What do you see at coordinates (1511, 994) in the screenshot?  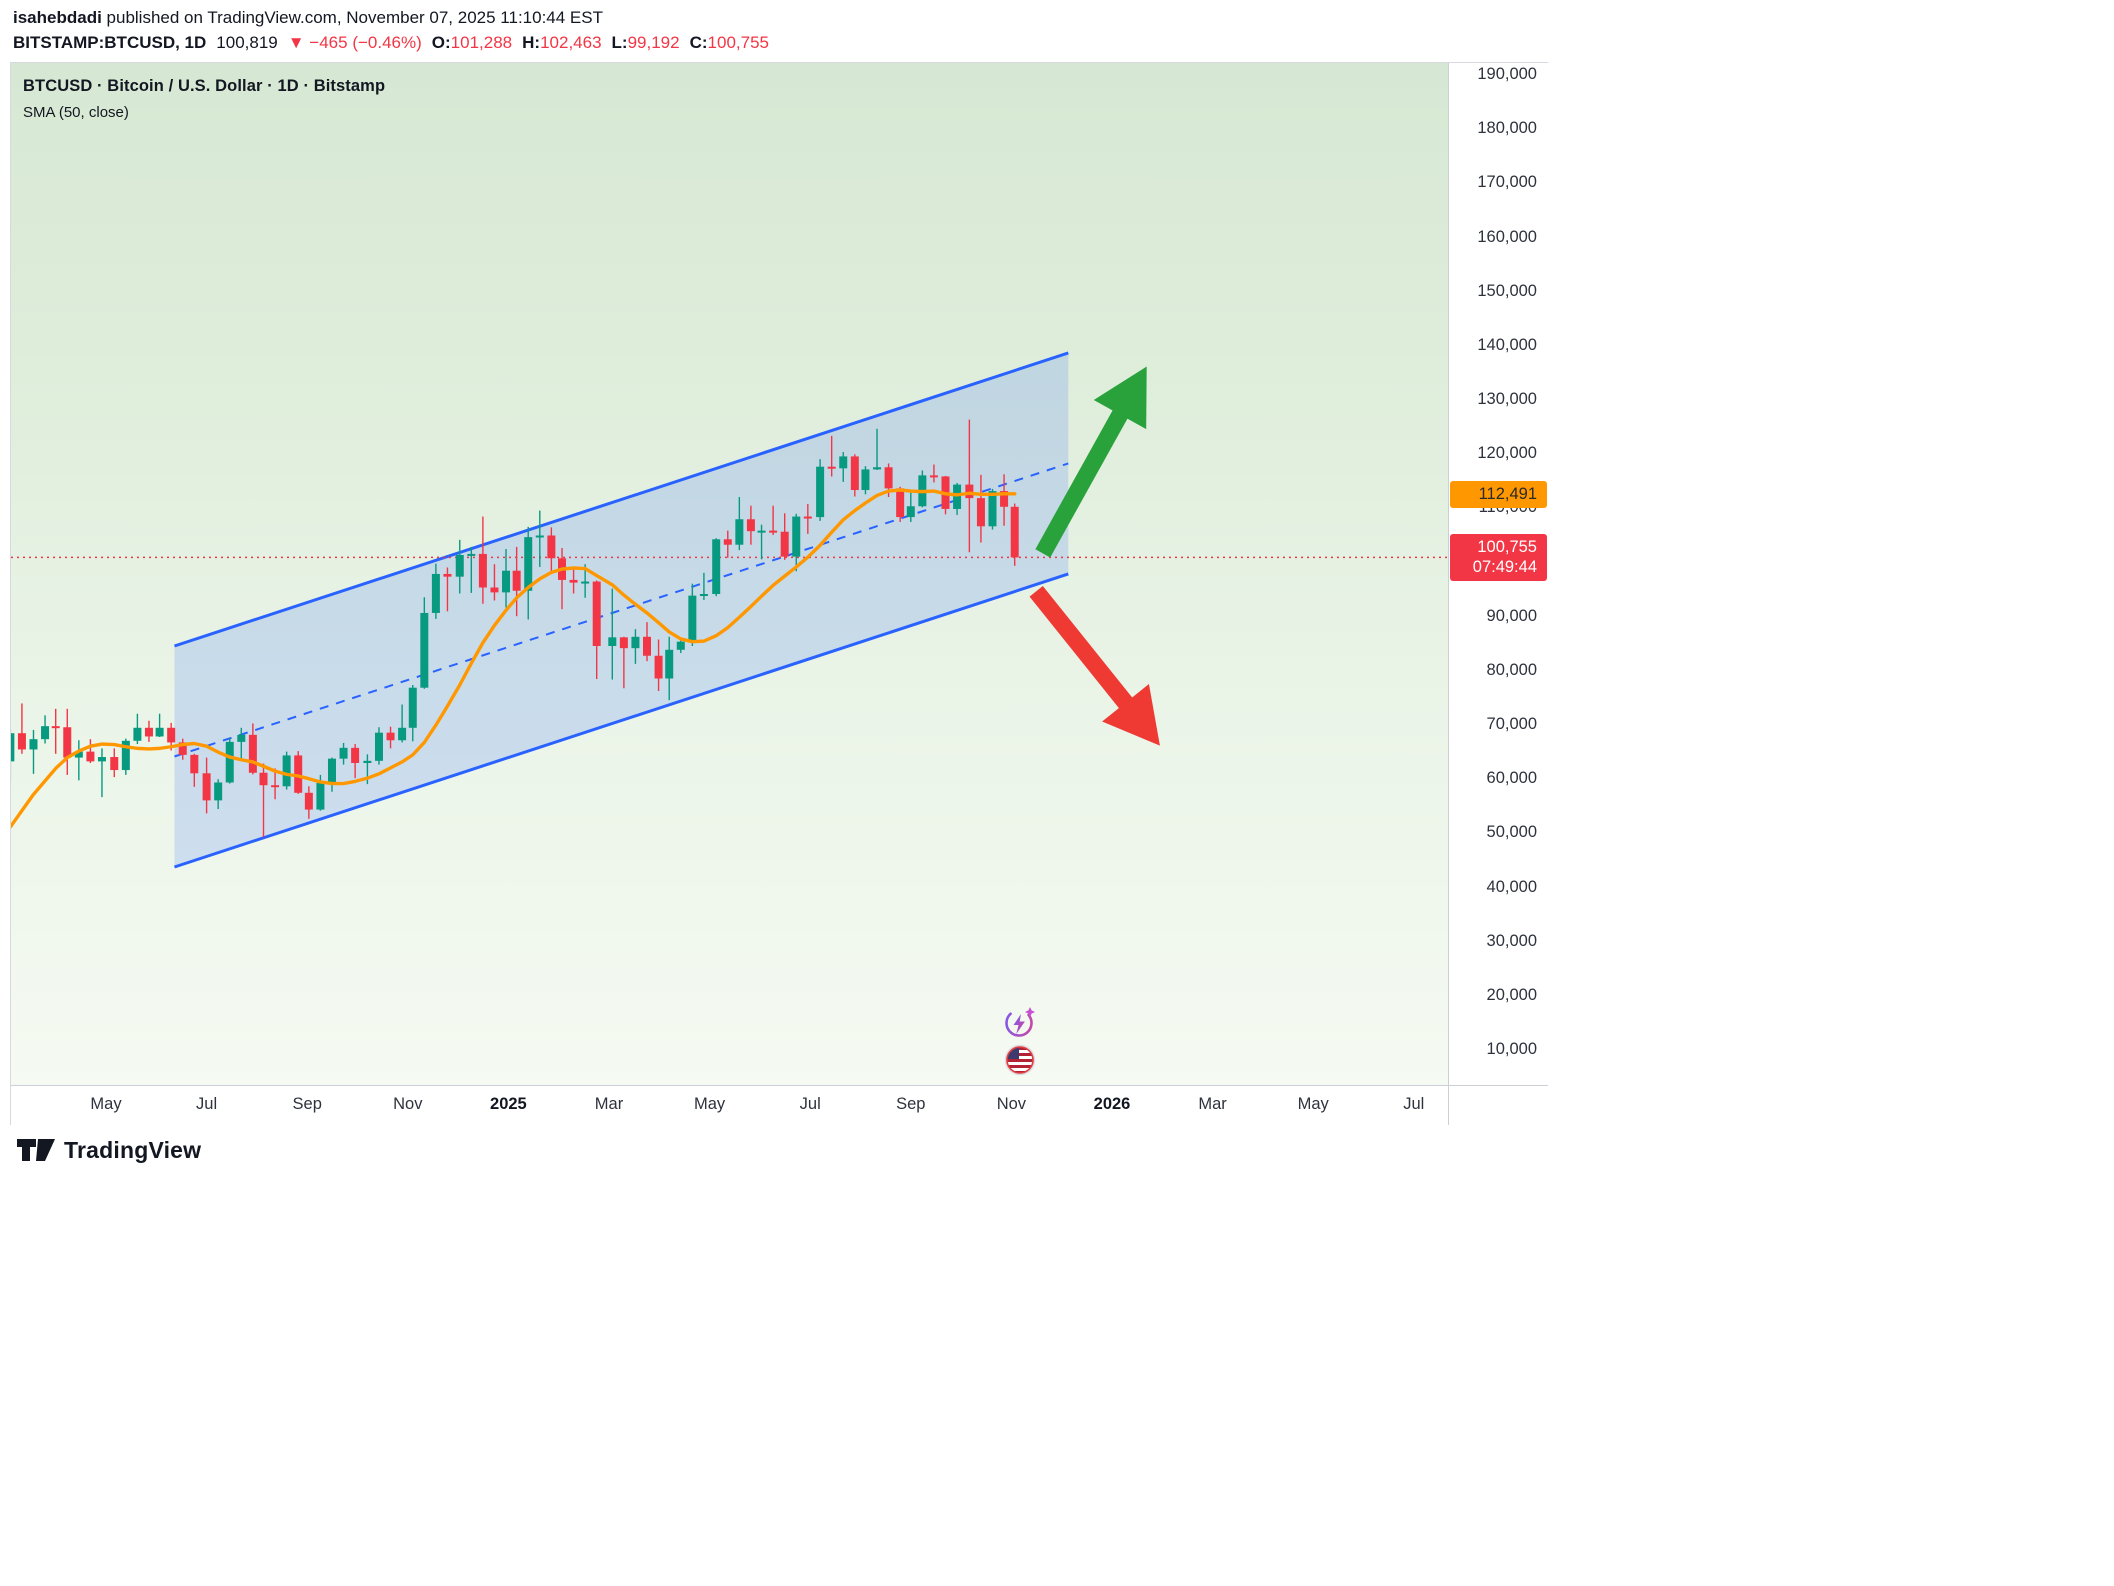 I see `price-tick: 20,000` at bounding box center [1511, 994].